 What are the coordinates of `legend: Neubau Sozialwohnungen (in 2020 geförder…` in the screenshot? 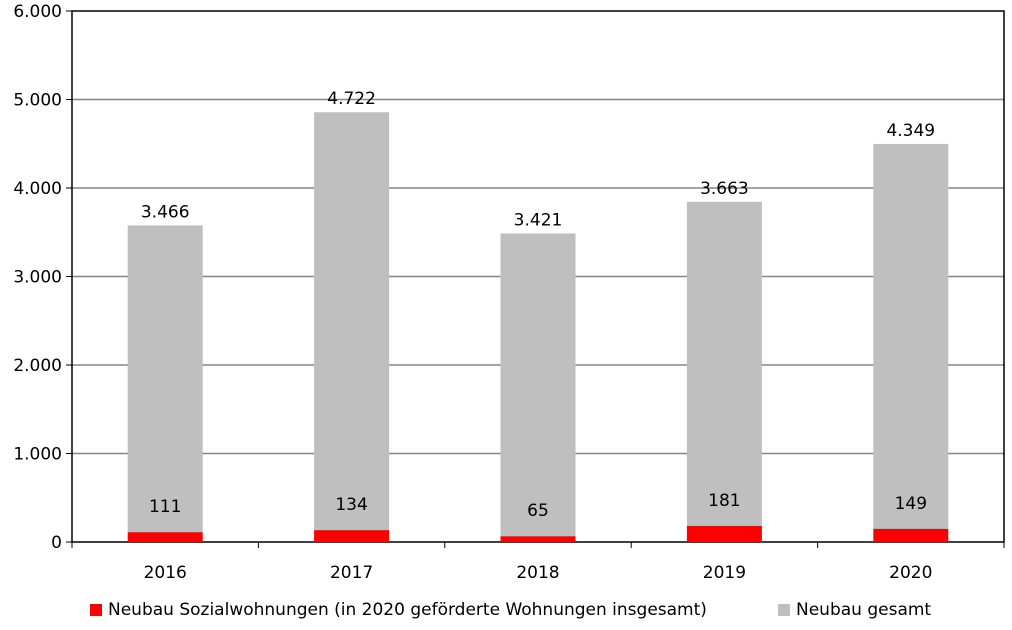 It's located at (506, 614).